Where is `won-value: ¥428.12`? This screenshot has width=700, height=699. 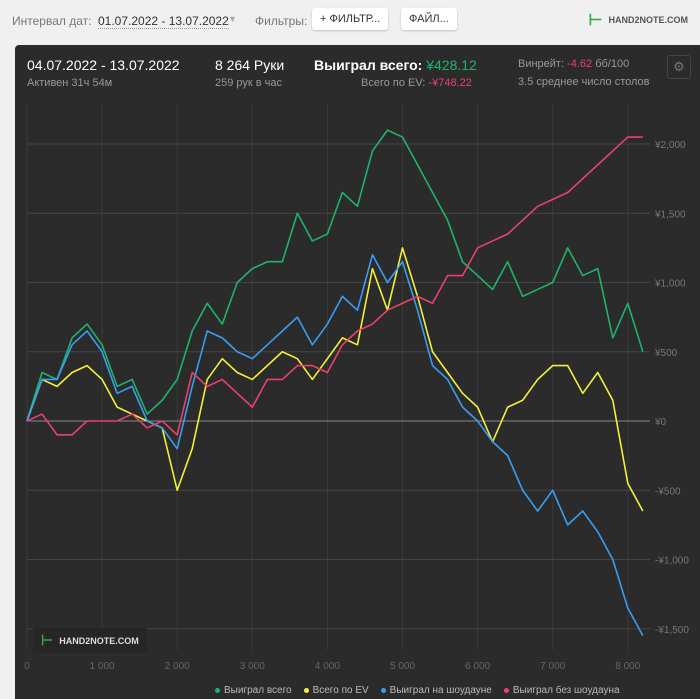 won-value: ¥428.12 is located at coordinates (451, 65).